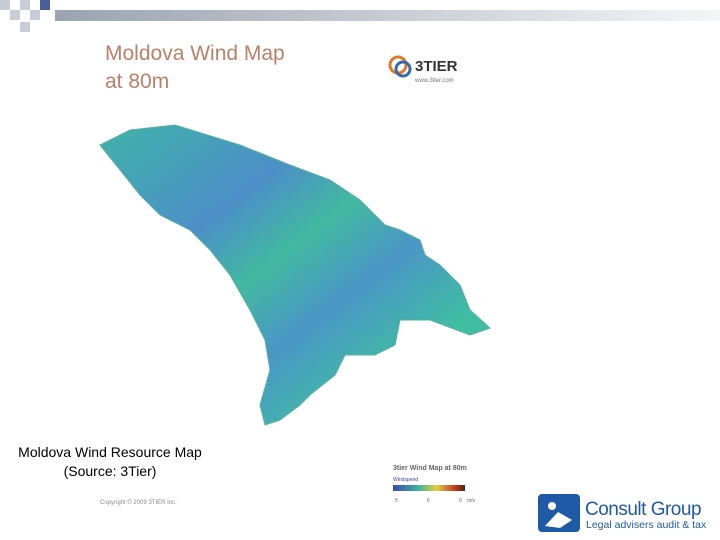 Image resolution: width=720 pixels, height=540 pixels. I want to click on source-logo: 3TIER www.3tier.com, so click(423, 69).